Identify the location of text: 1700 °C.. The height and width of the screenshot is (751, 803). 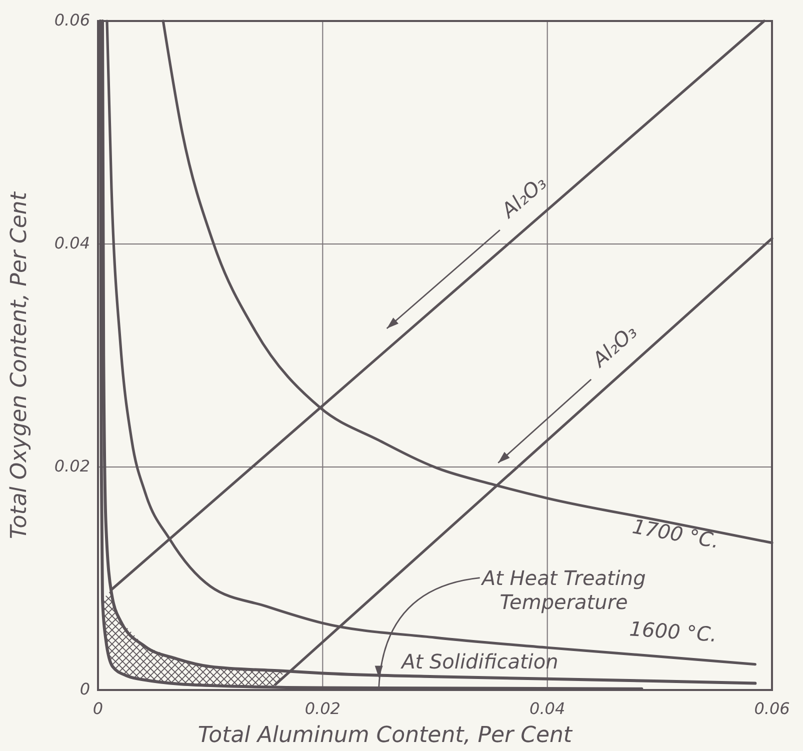
(676, 534).